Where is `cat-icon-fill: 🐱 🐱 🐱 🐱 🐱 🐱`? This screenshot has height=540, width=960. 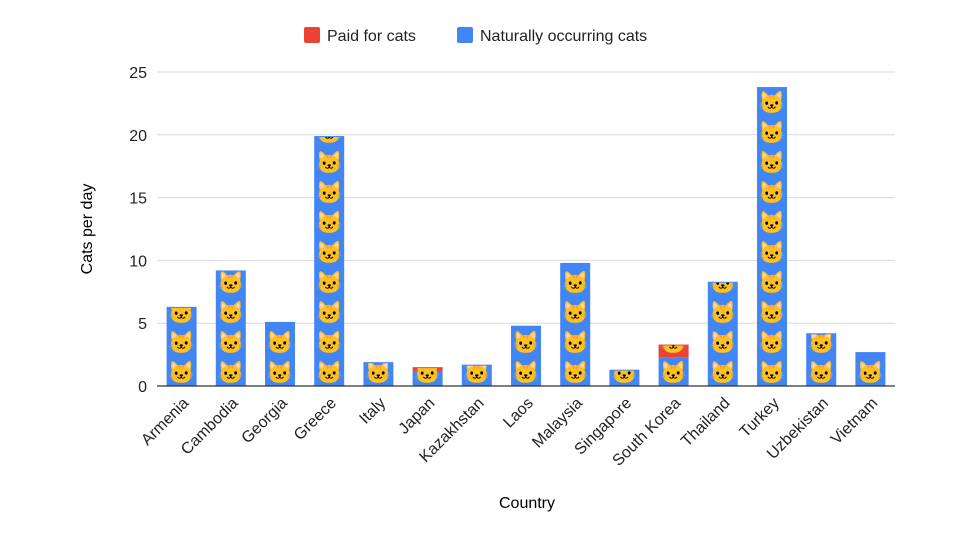
cat-icon-fill: 🐱 🐱 🐱 🐱 🐱 🐱 is located at coordinates (574, 312).